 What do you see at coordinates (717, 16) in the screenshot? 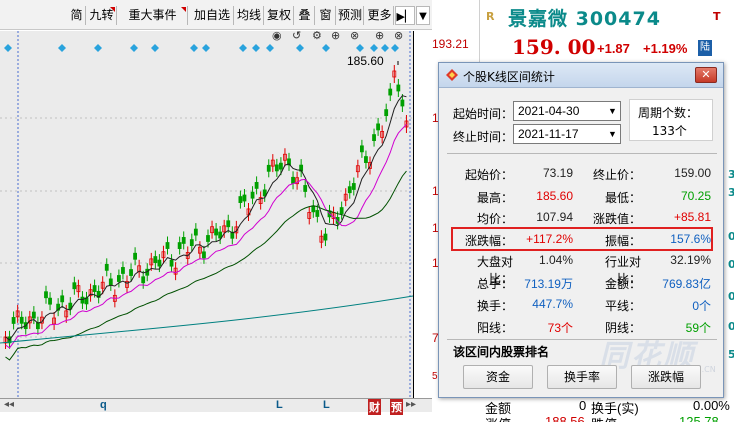
I see `t-badge: T` at bounding box center [717, 16].